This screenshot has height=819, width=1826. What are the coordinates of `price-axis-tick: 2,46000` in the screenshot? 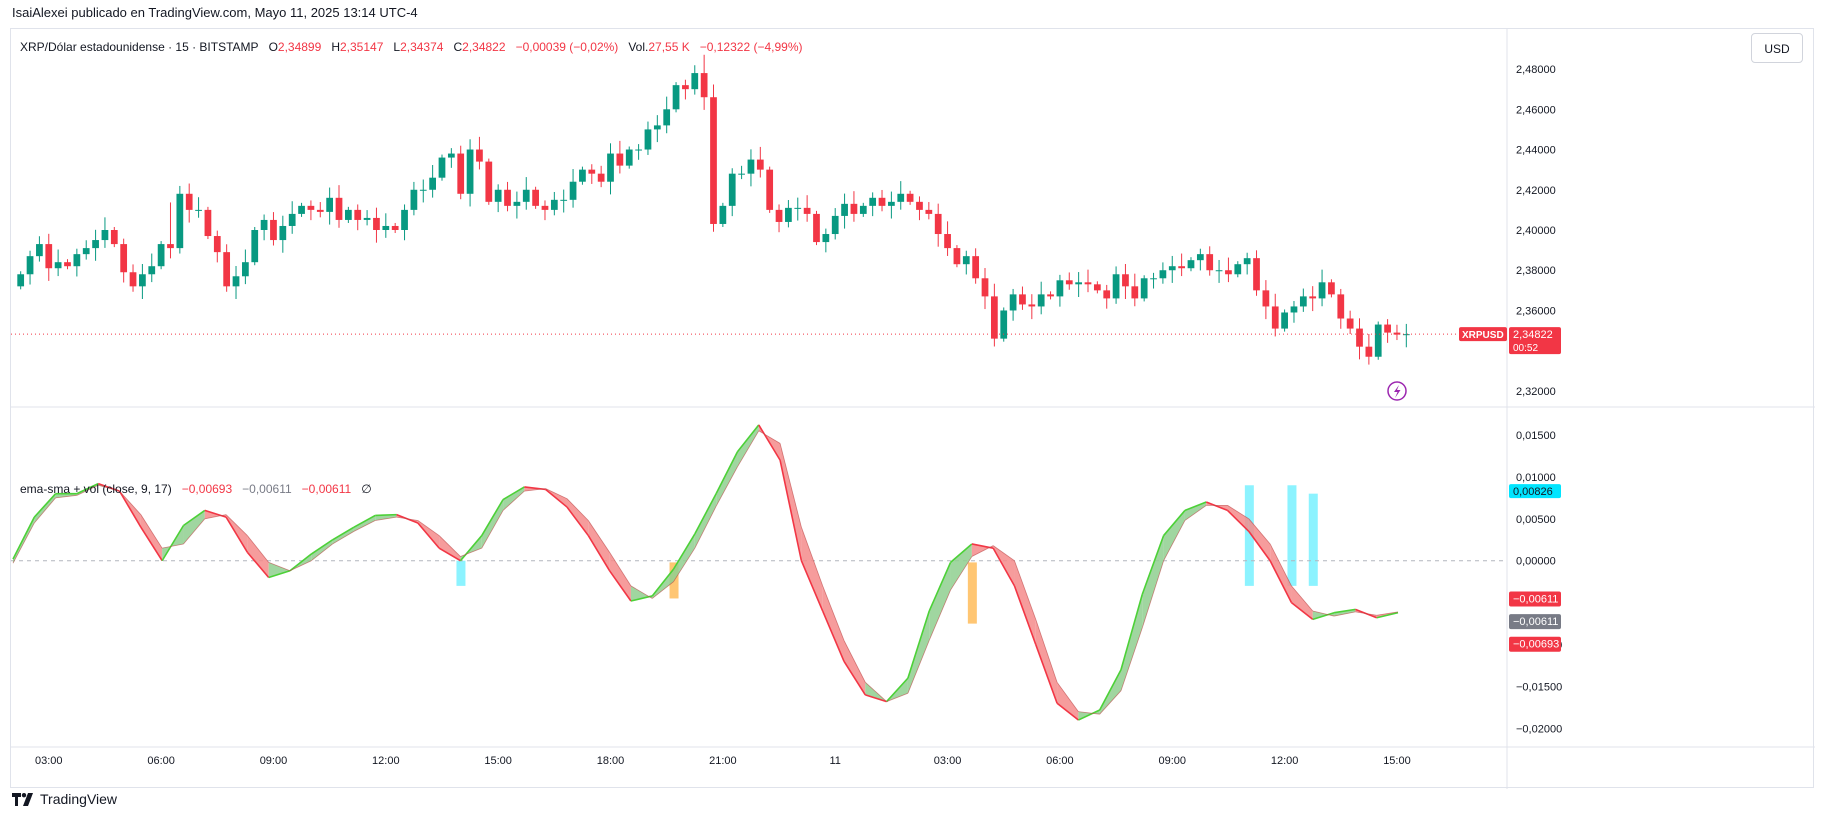 It's located at (1536, 110).